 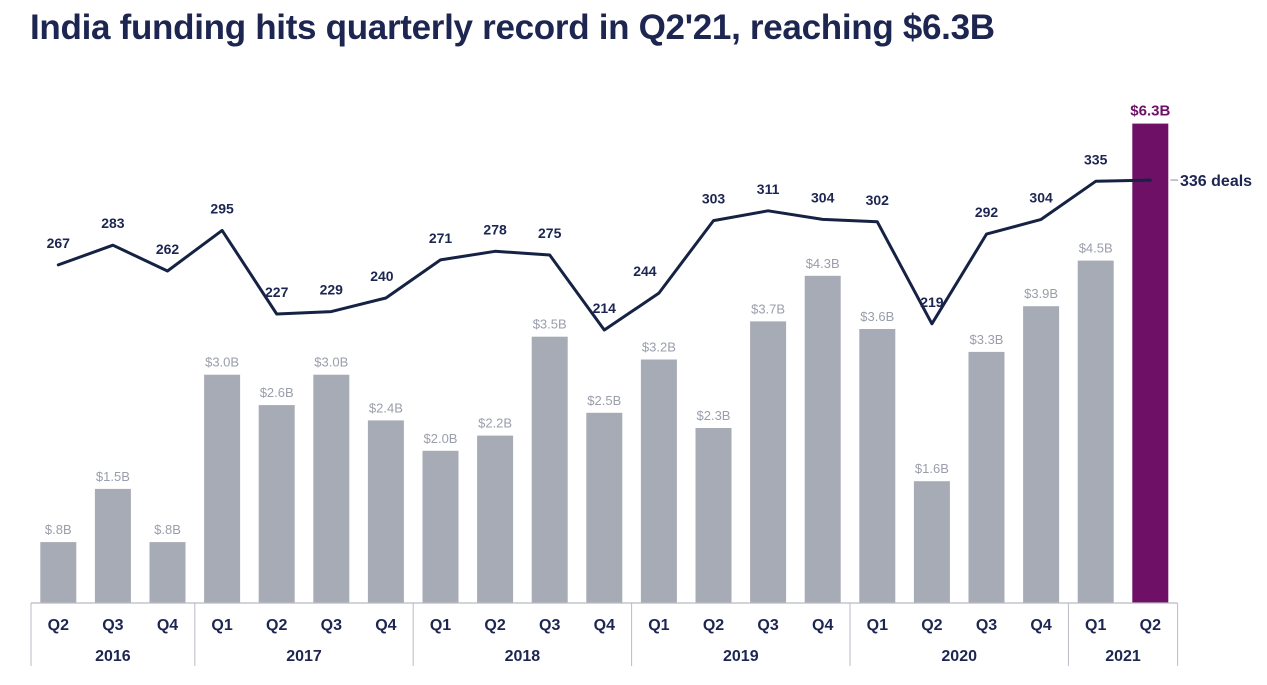 I want to click on quarter-tick-label-2: Q4, so click(x=167, y=625).